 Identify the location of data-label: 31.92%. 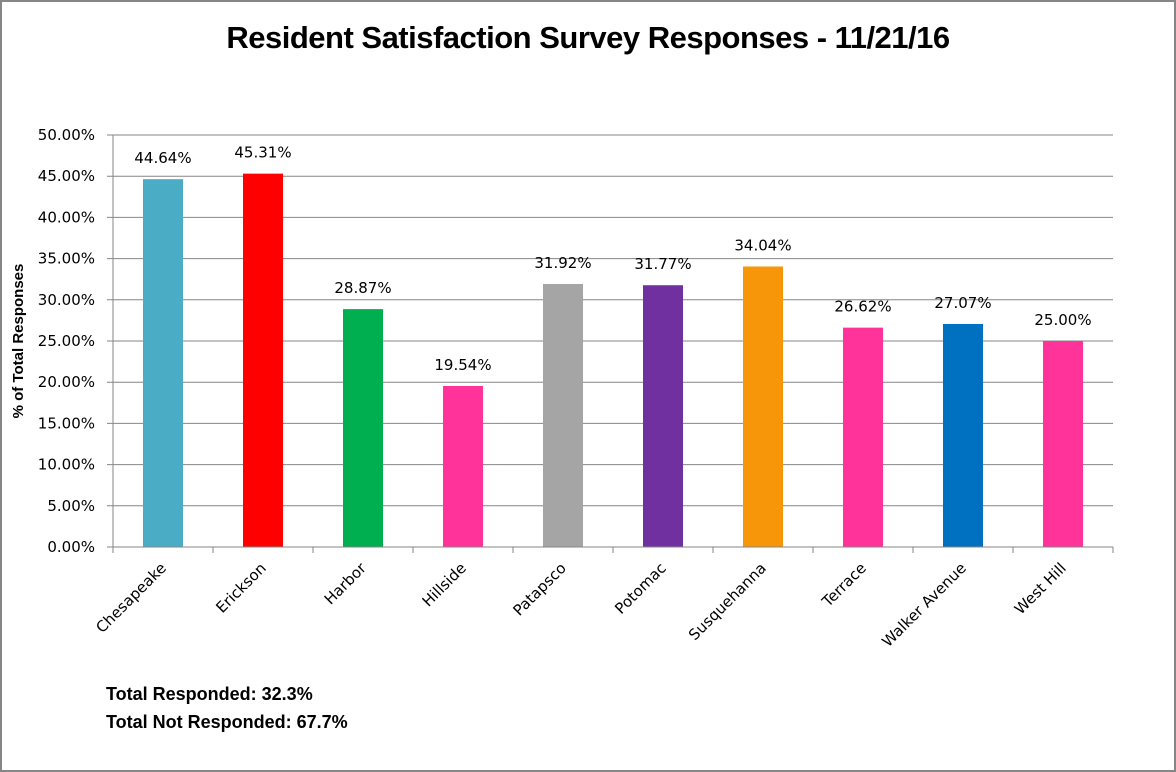
(562, 263).